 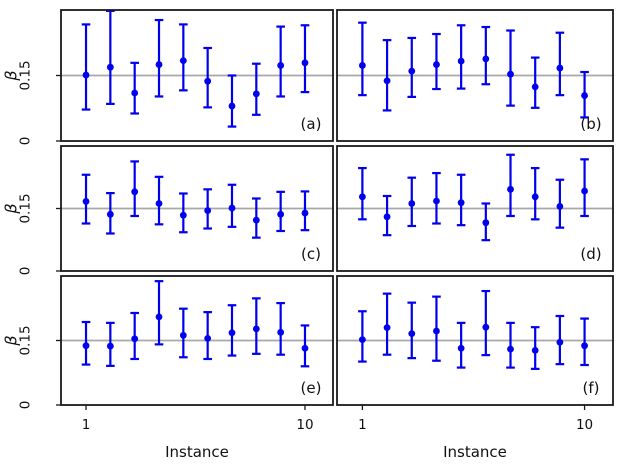 I want to click on panel-d: (d), so click(x=475, y=208).